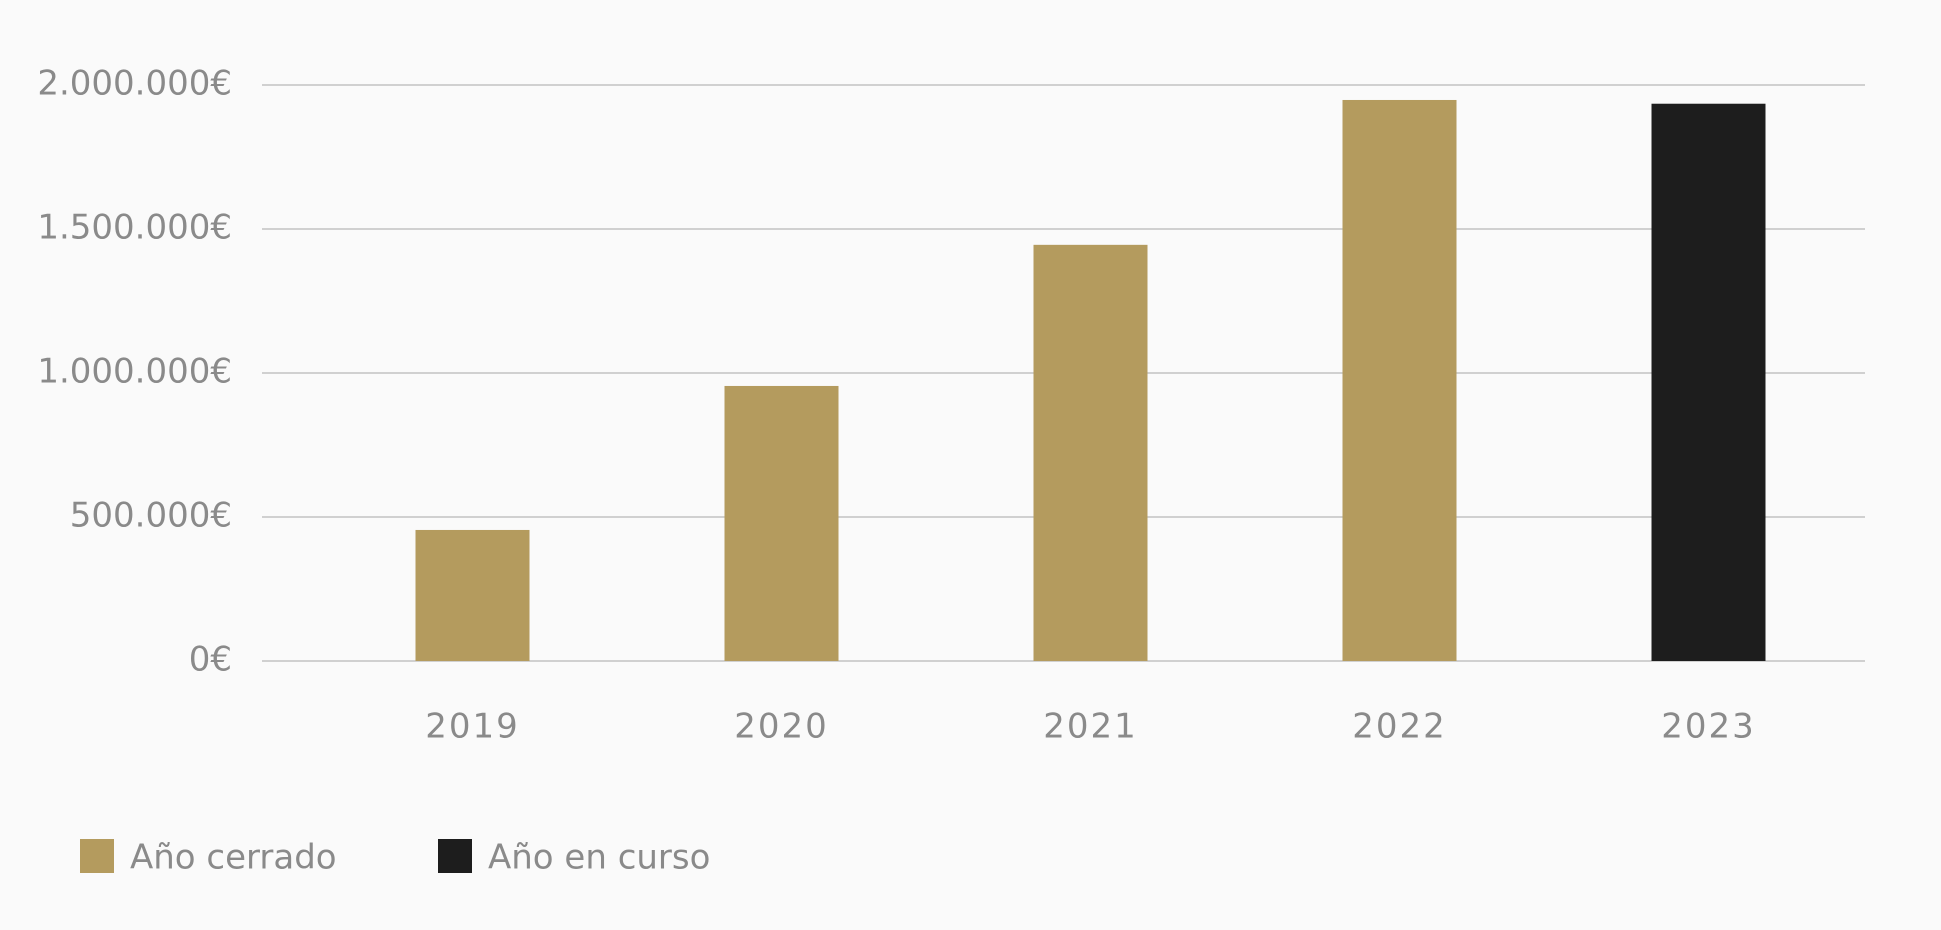 The height and width of the screenshot is (930, 1941). Describe the element at coordinates (472, 727) in the screenshot. I see `x-tick-label: 2019` at that location.